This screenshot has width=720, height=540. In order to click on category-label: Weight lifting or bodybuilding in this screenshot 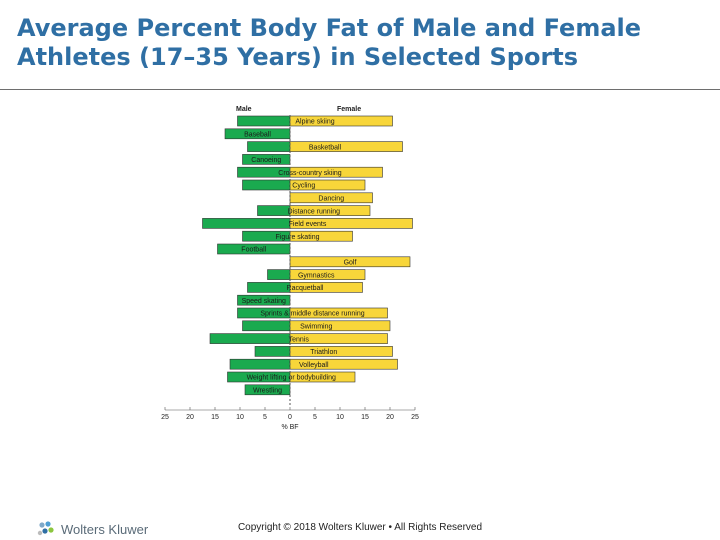, I will do `click(291, 378)`.